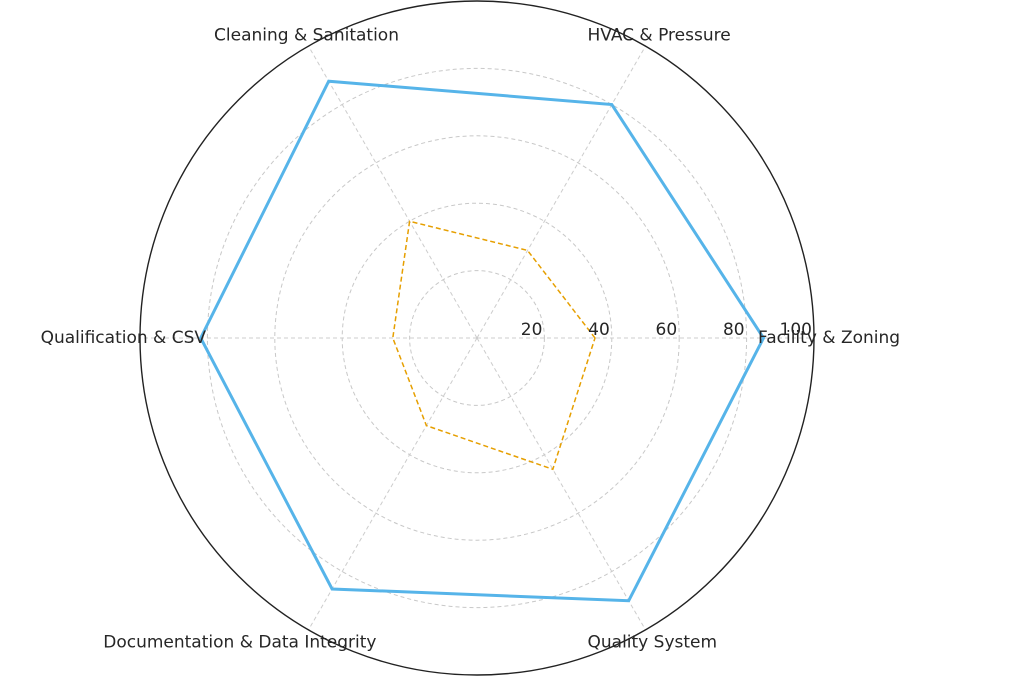 Image resolution: width=1010 pixels, height=697 pixels. What do you see at coordinates (532, 330) in the screenshot?
I see `radial-tick-label: 20` at bounding box center [532, 330].